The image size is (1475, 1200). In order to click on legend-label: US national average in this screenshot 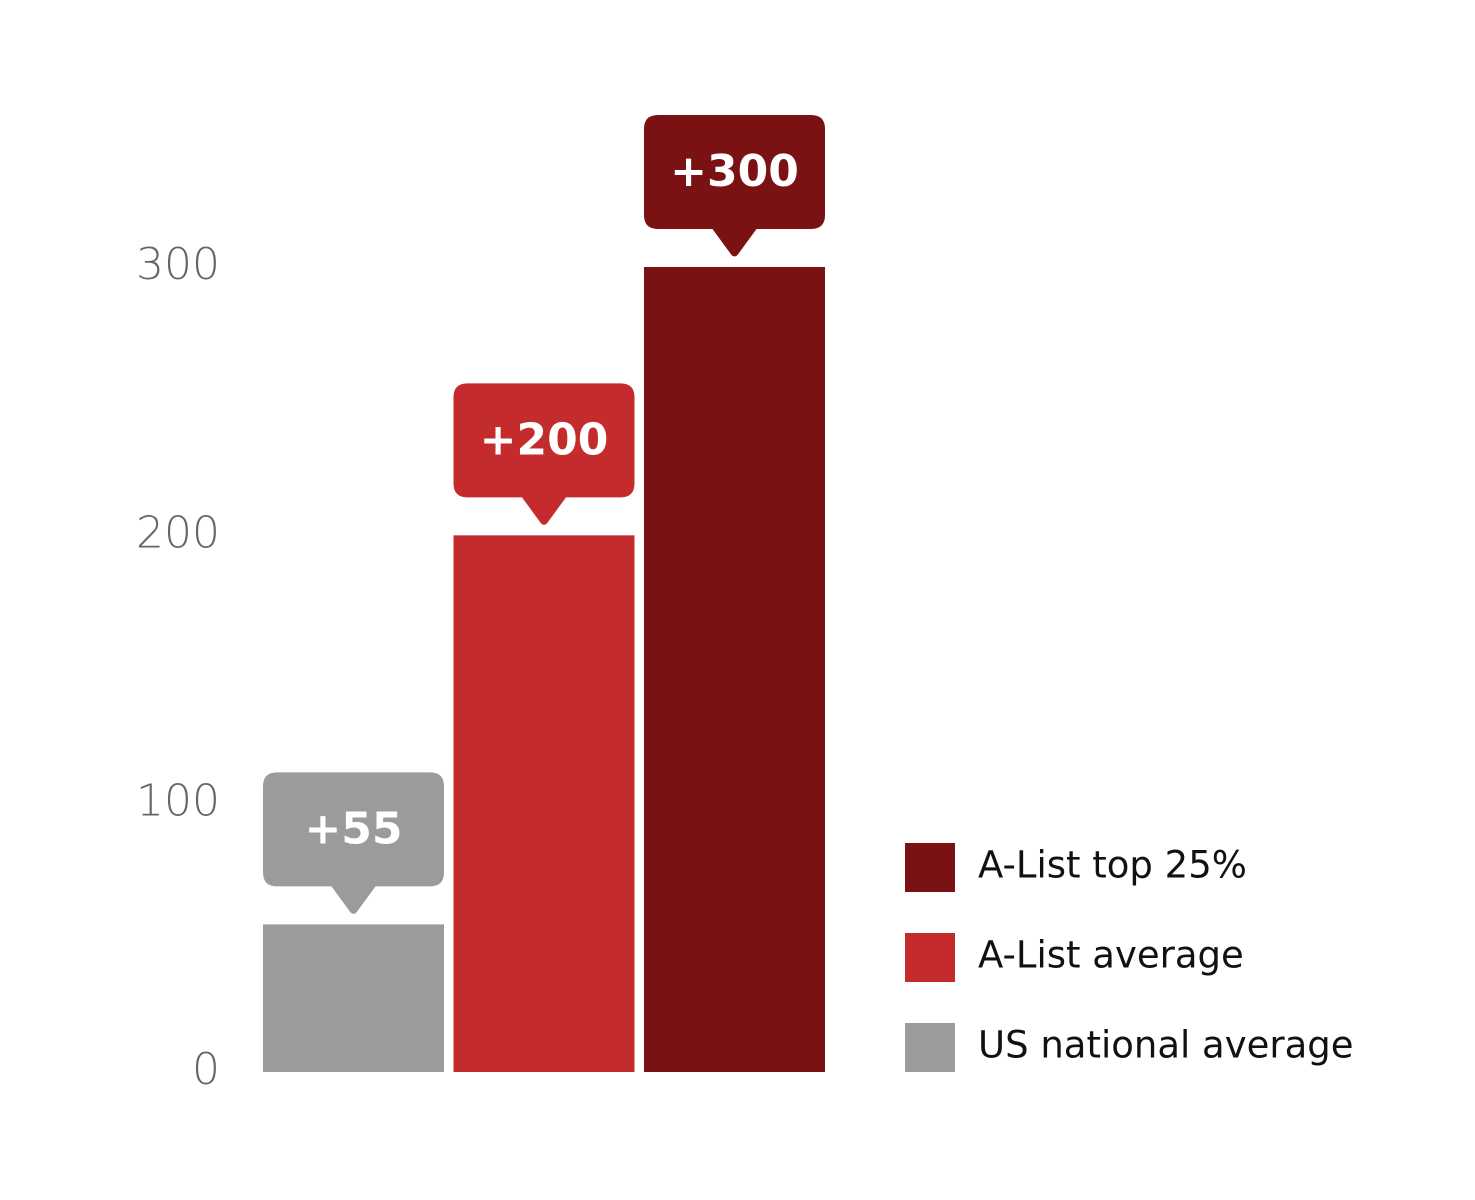, I will do `click(1166, 1045)`.